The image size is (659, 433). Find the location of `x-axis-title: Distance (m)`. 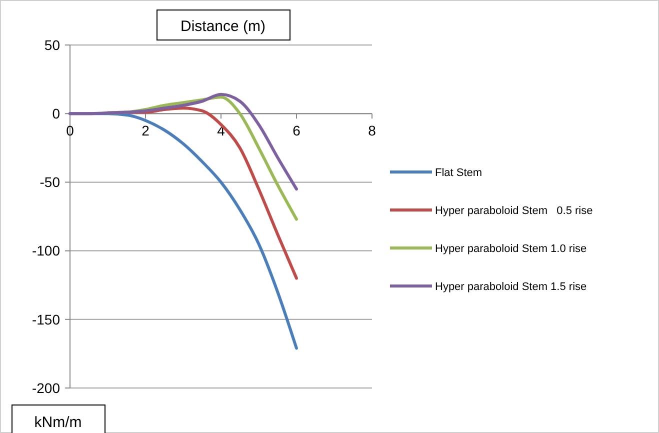

x-axis-title: Distance (m) is located at coordinates (223, 26).